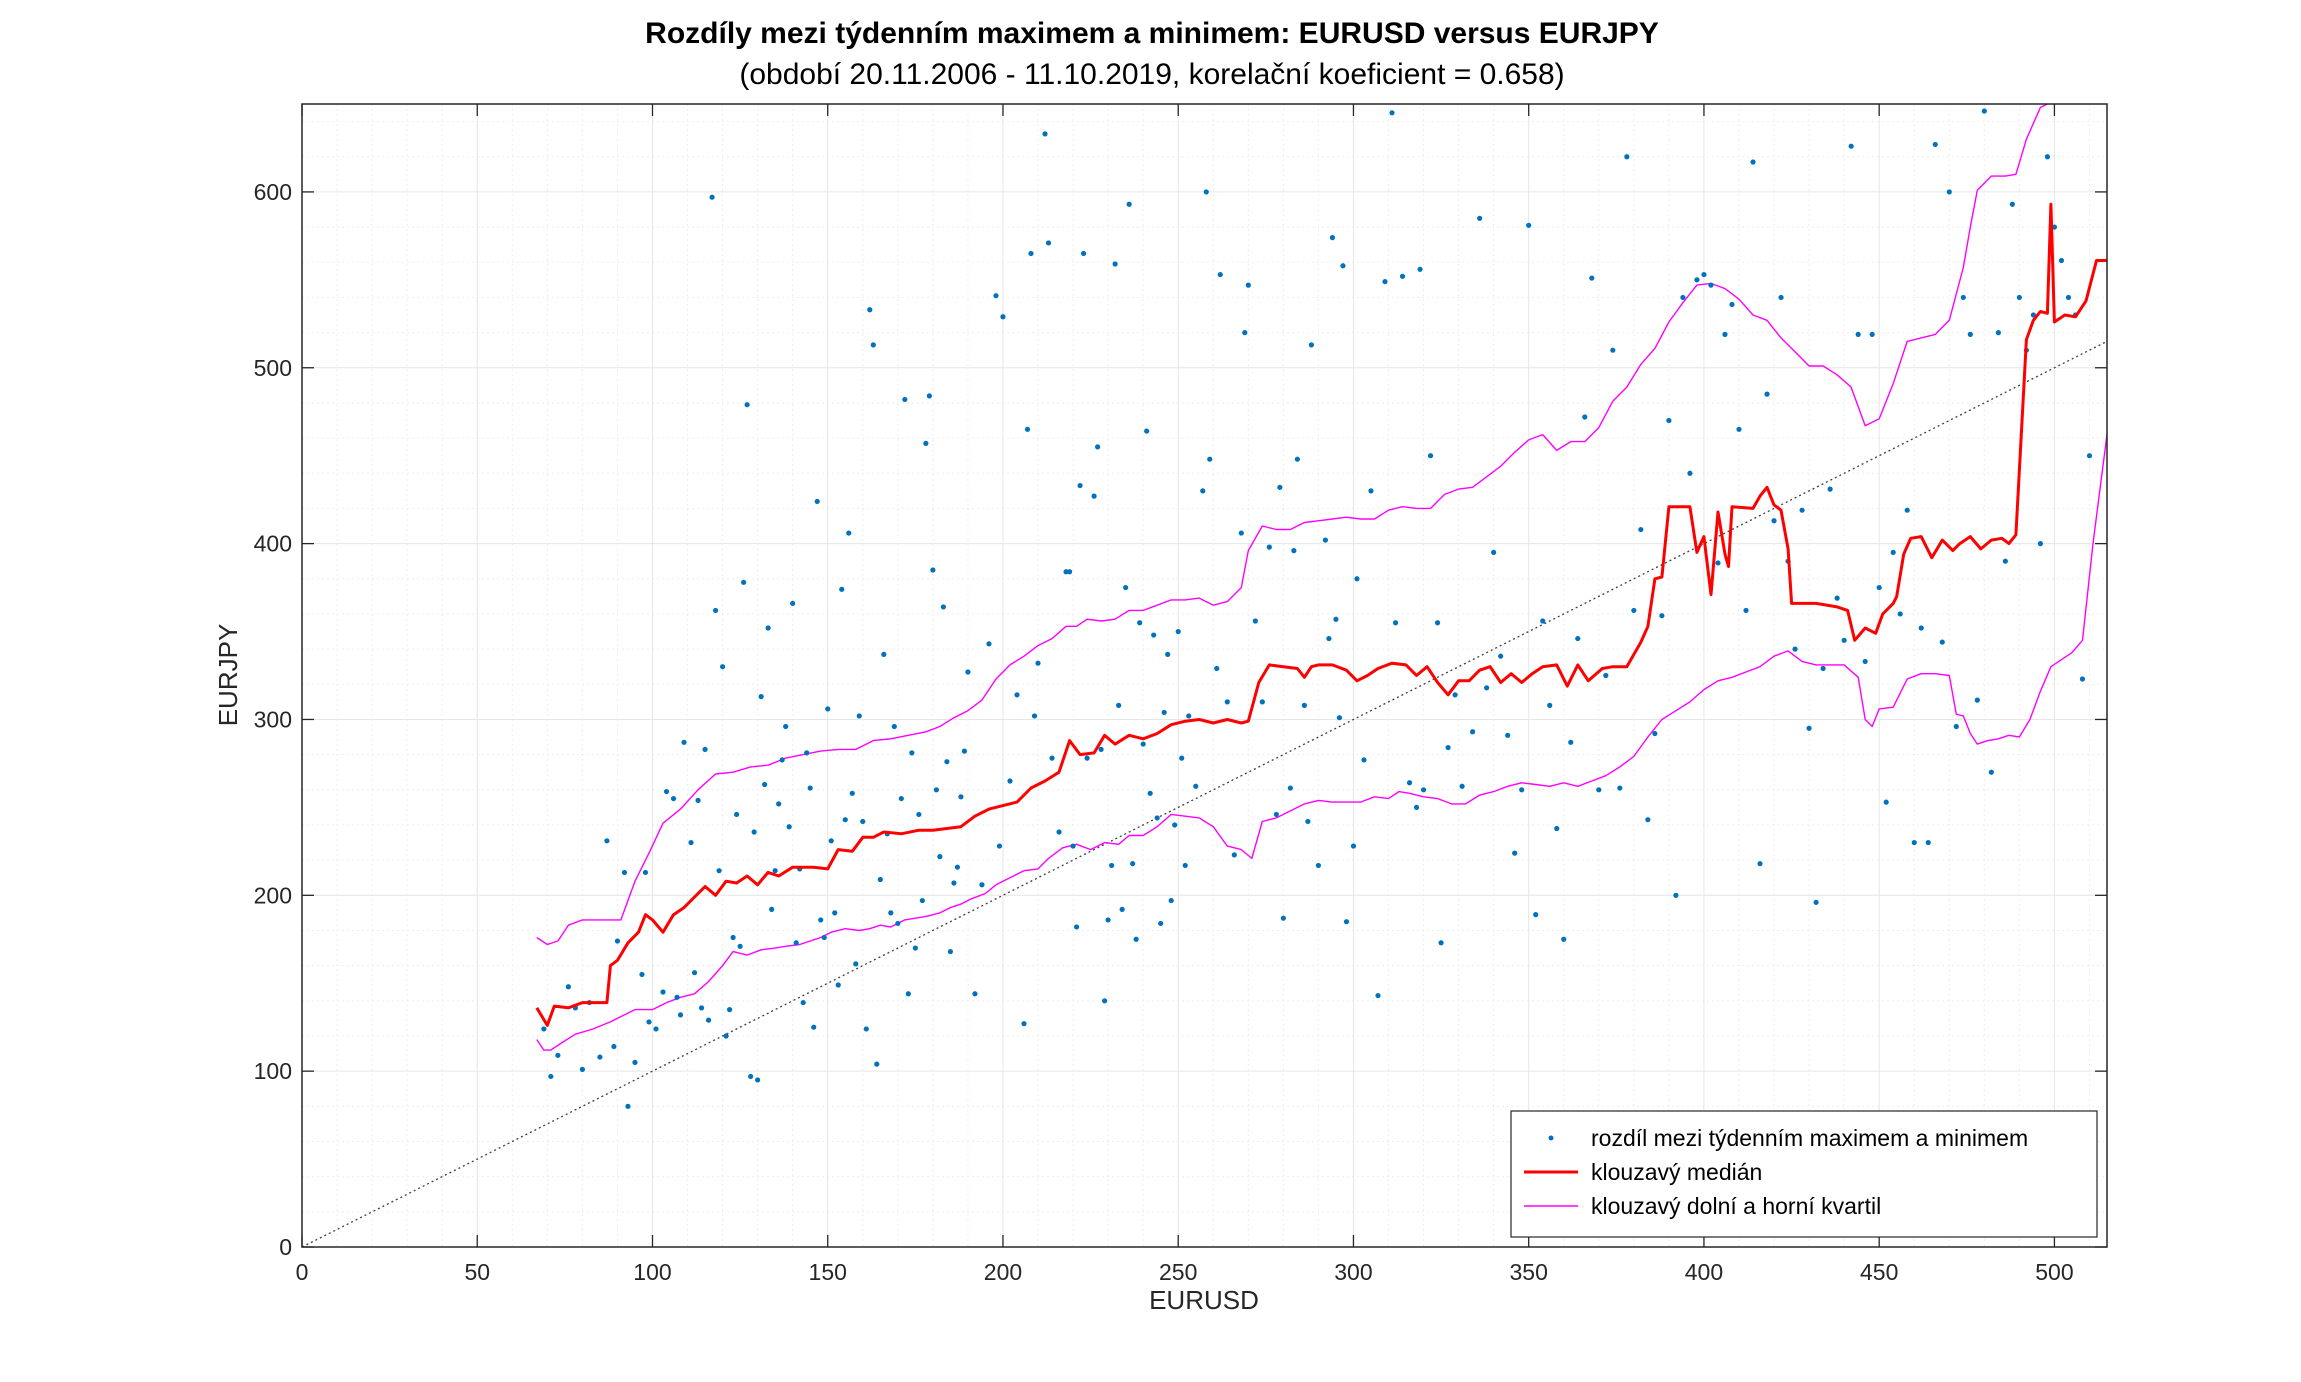 The width and height of the screenshot is (2301, 1382). Describe the element at coordinates (273, 719) in the screenshot. I see `y-tick-label: 300` at that location.